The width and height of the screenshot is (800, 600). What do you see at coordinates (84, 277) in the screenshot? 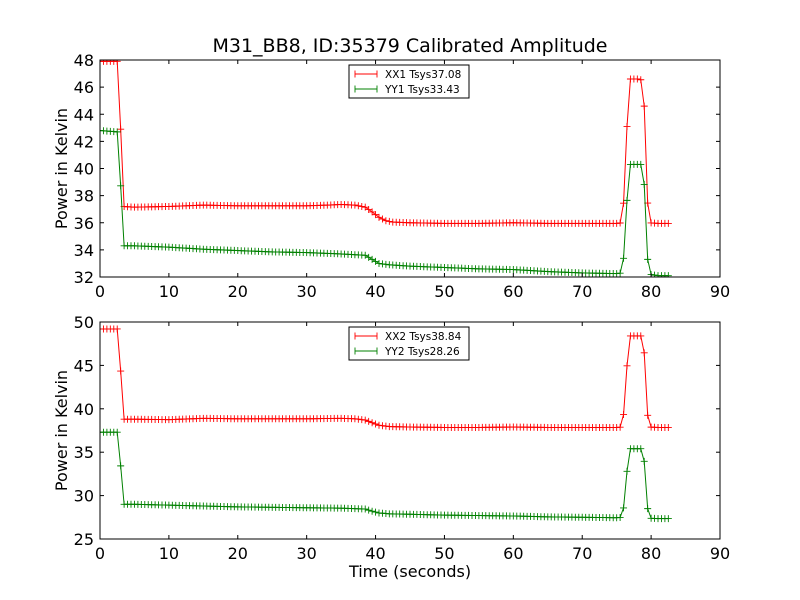
I see `y-tick-label: 32` at bounding box center [84, 277].